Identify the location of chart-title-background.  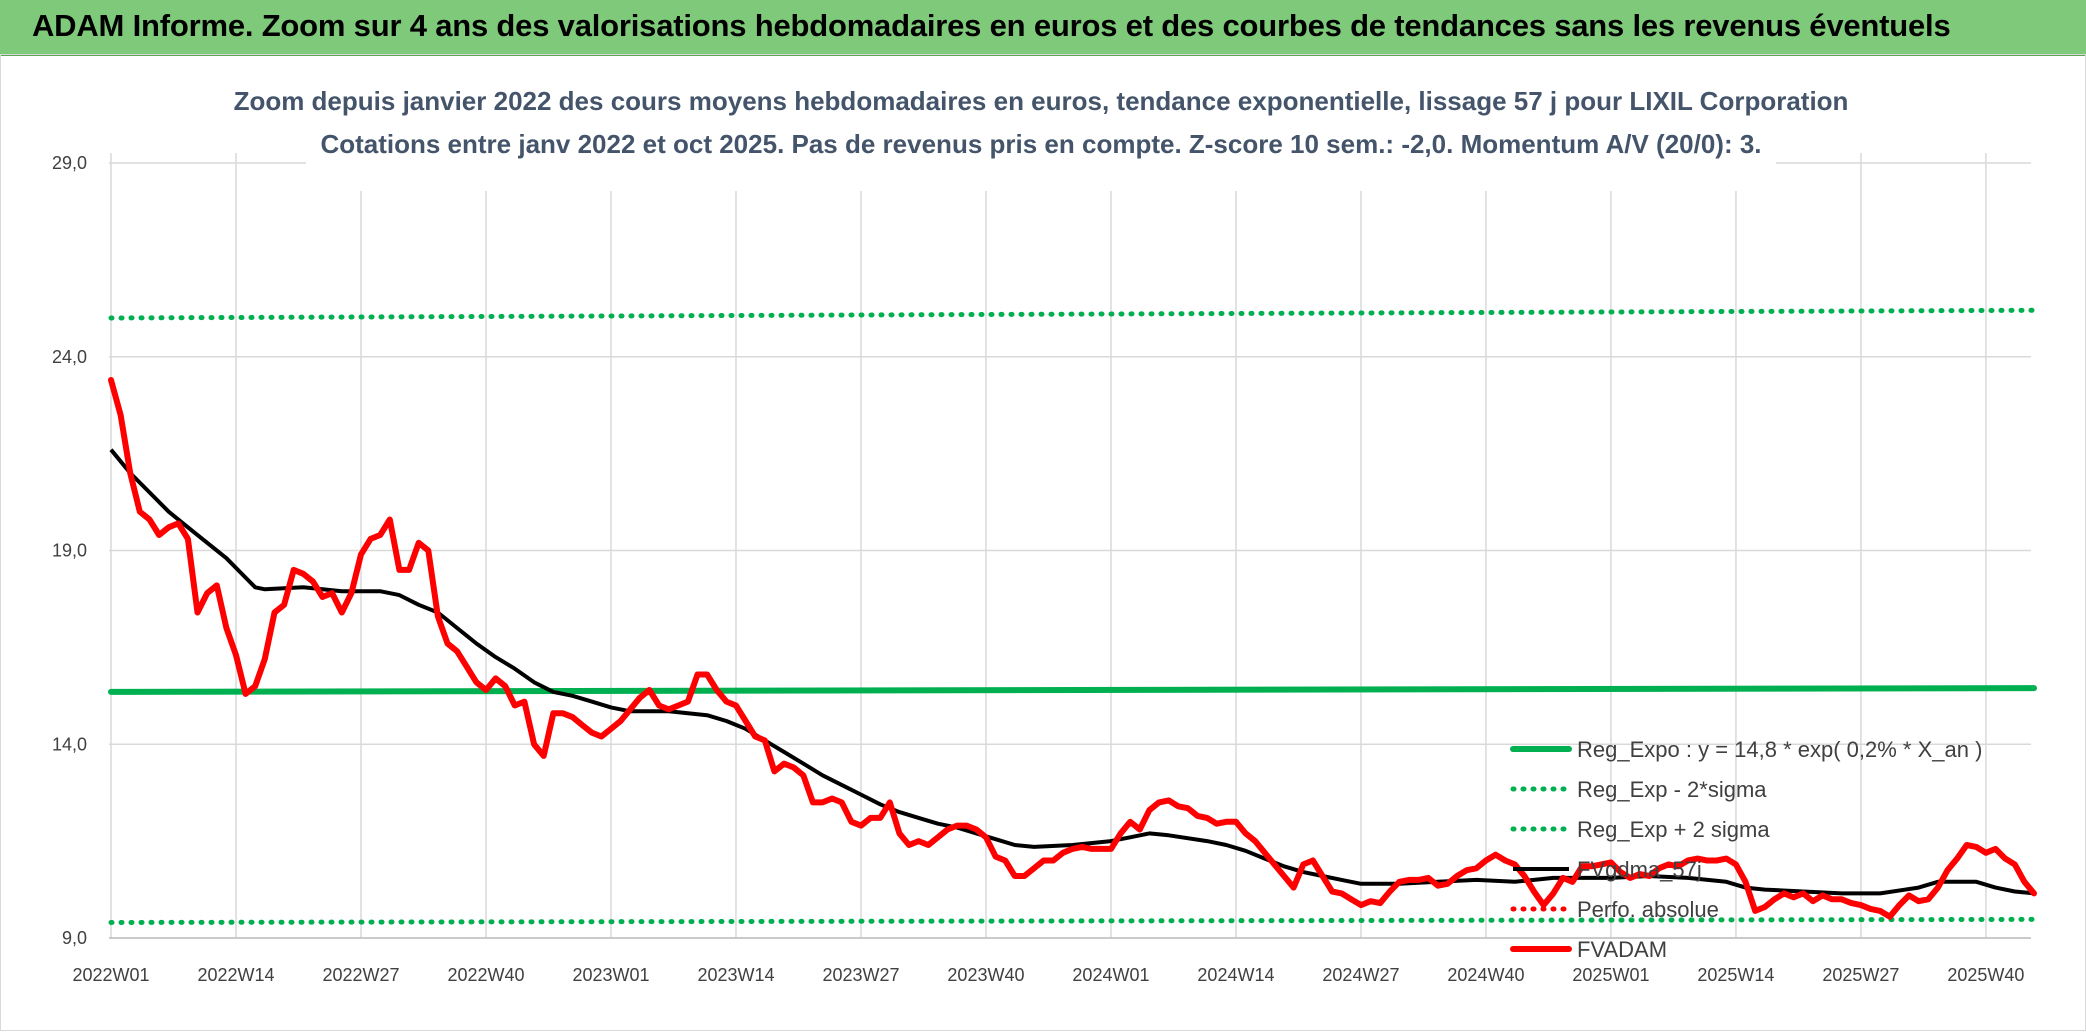
(1041, 136).